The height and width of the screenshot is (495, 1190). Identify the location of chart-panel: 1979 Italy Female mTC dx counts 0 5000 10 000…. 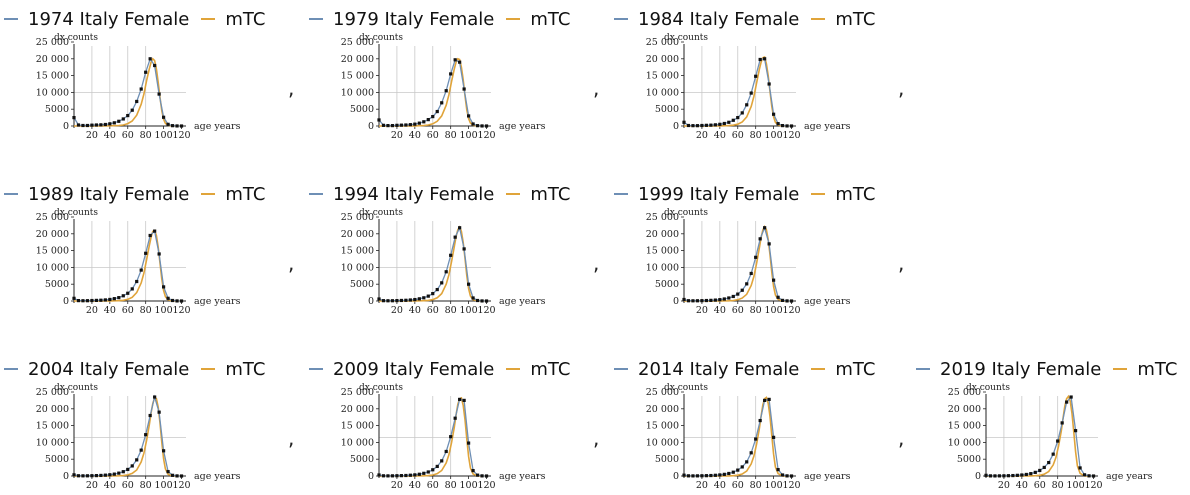
(459, 74).